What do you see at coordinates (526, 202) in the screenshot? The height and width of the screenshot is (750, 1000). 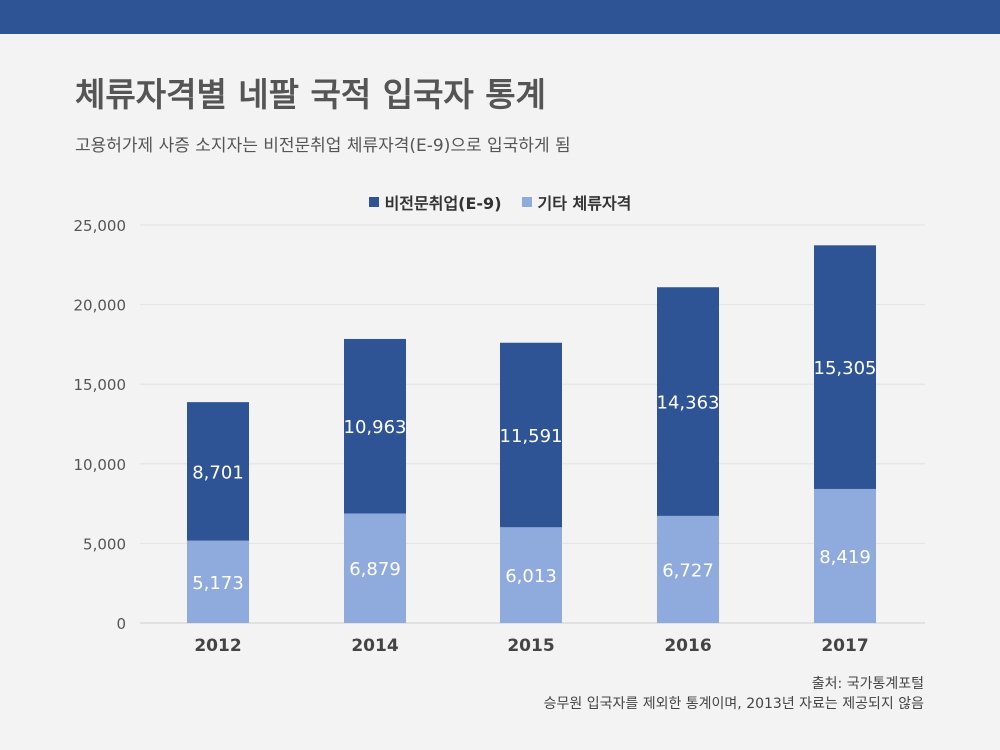 I see `legend-swatch-other` at bounding box center [526, 202].